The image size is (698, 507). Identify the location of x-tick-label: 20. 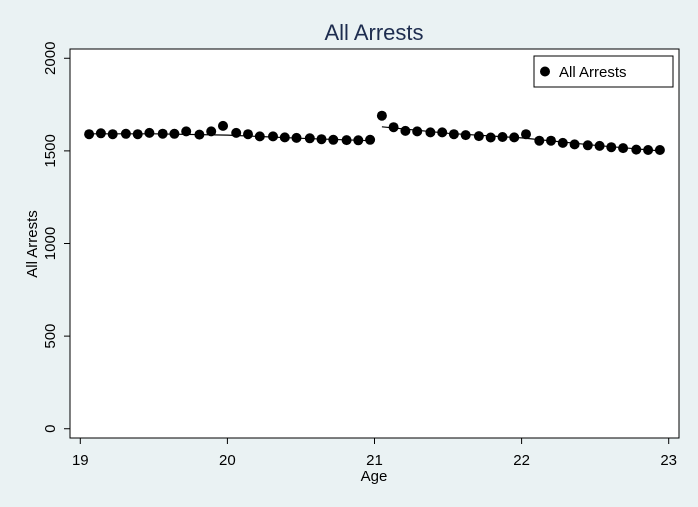
(227, 460).